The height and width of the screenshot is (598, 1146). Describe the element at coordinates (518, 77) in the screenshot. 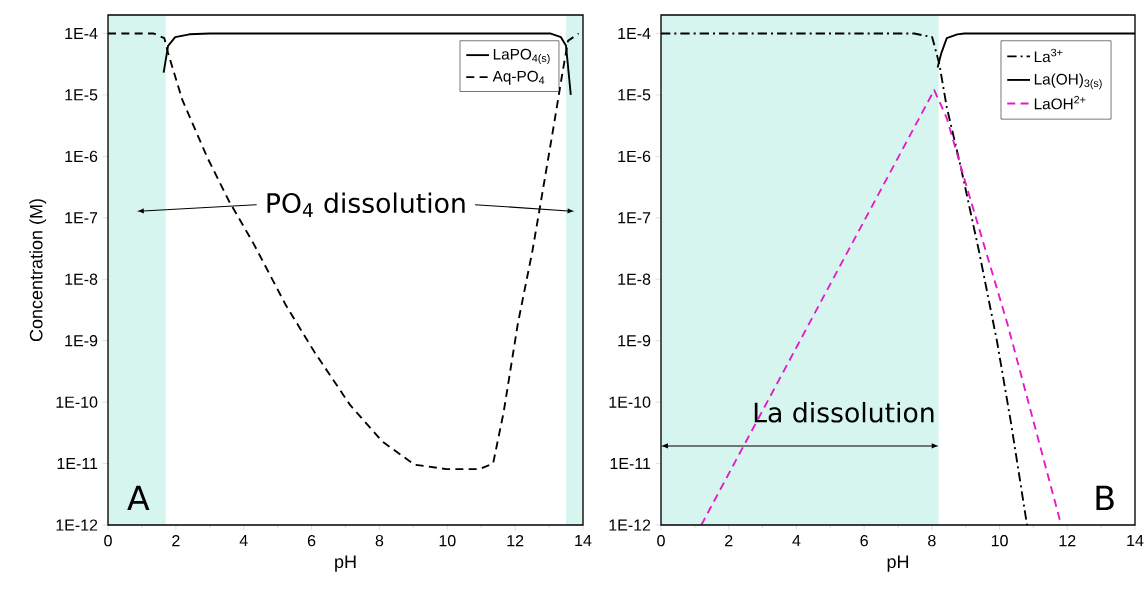

I see `legend-label: Aq-PO$_{4}$` at that location.